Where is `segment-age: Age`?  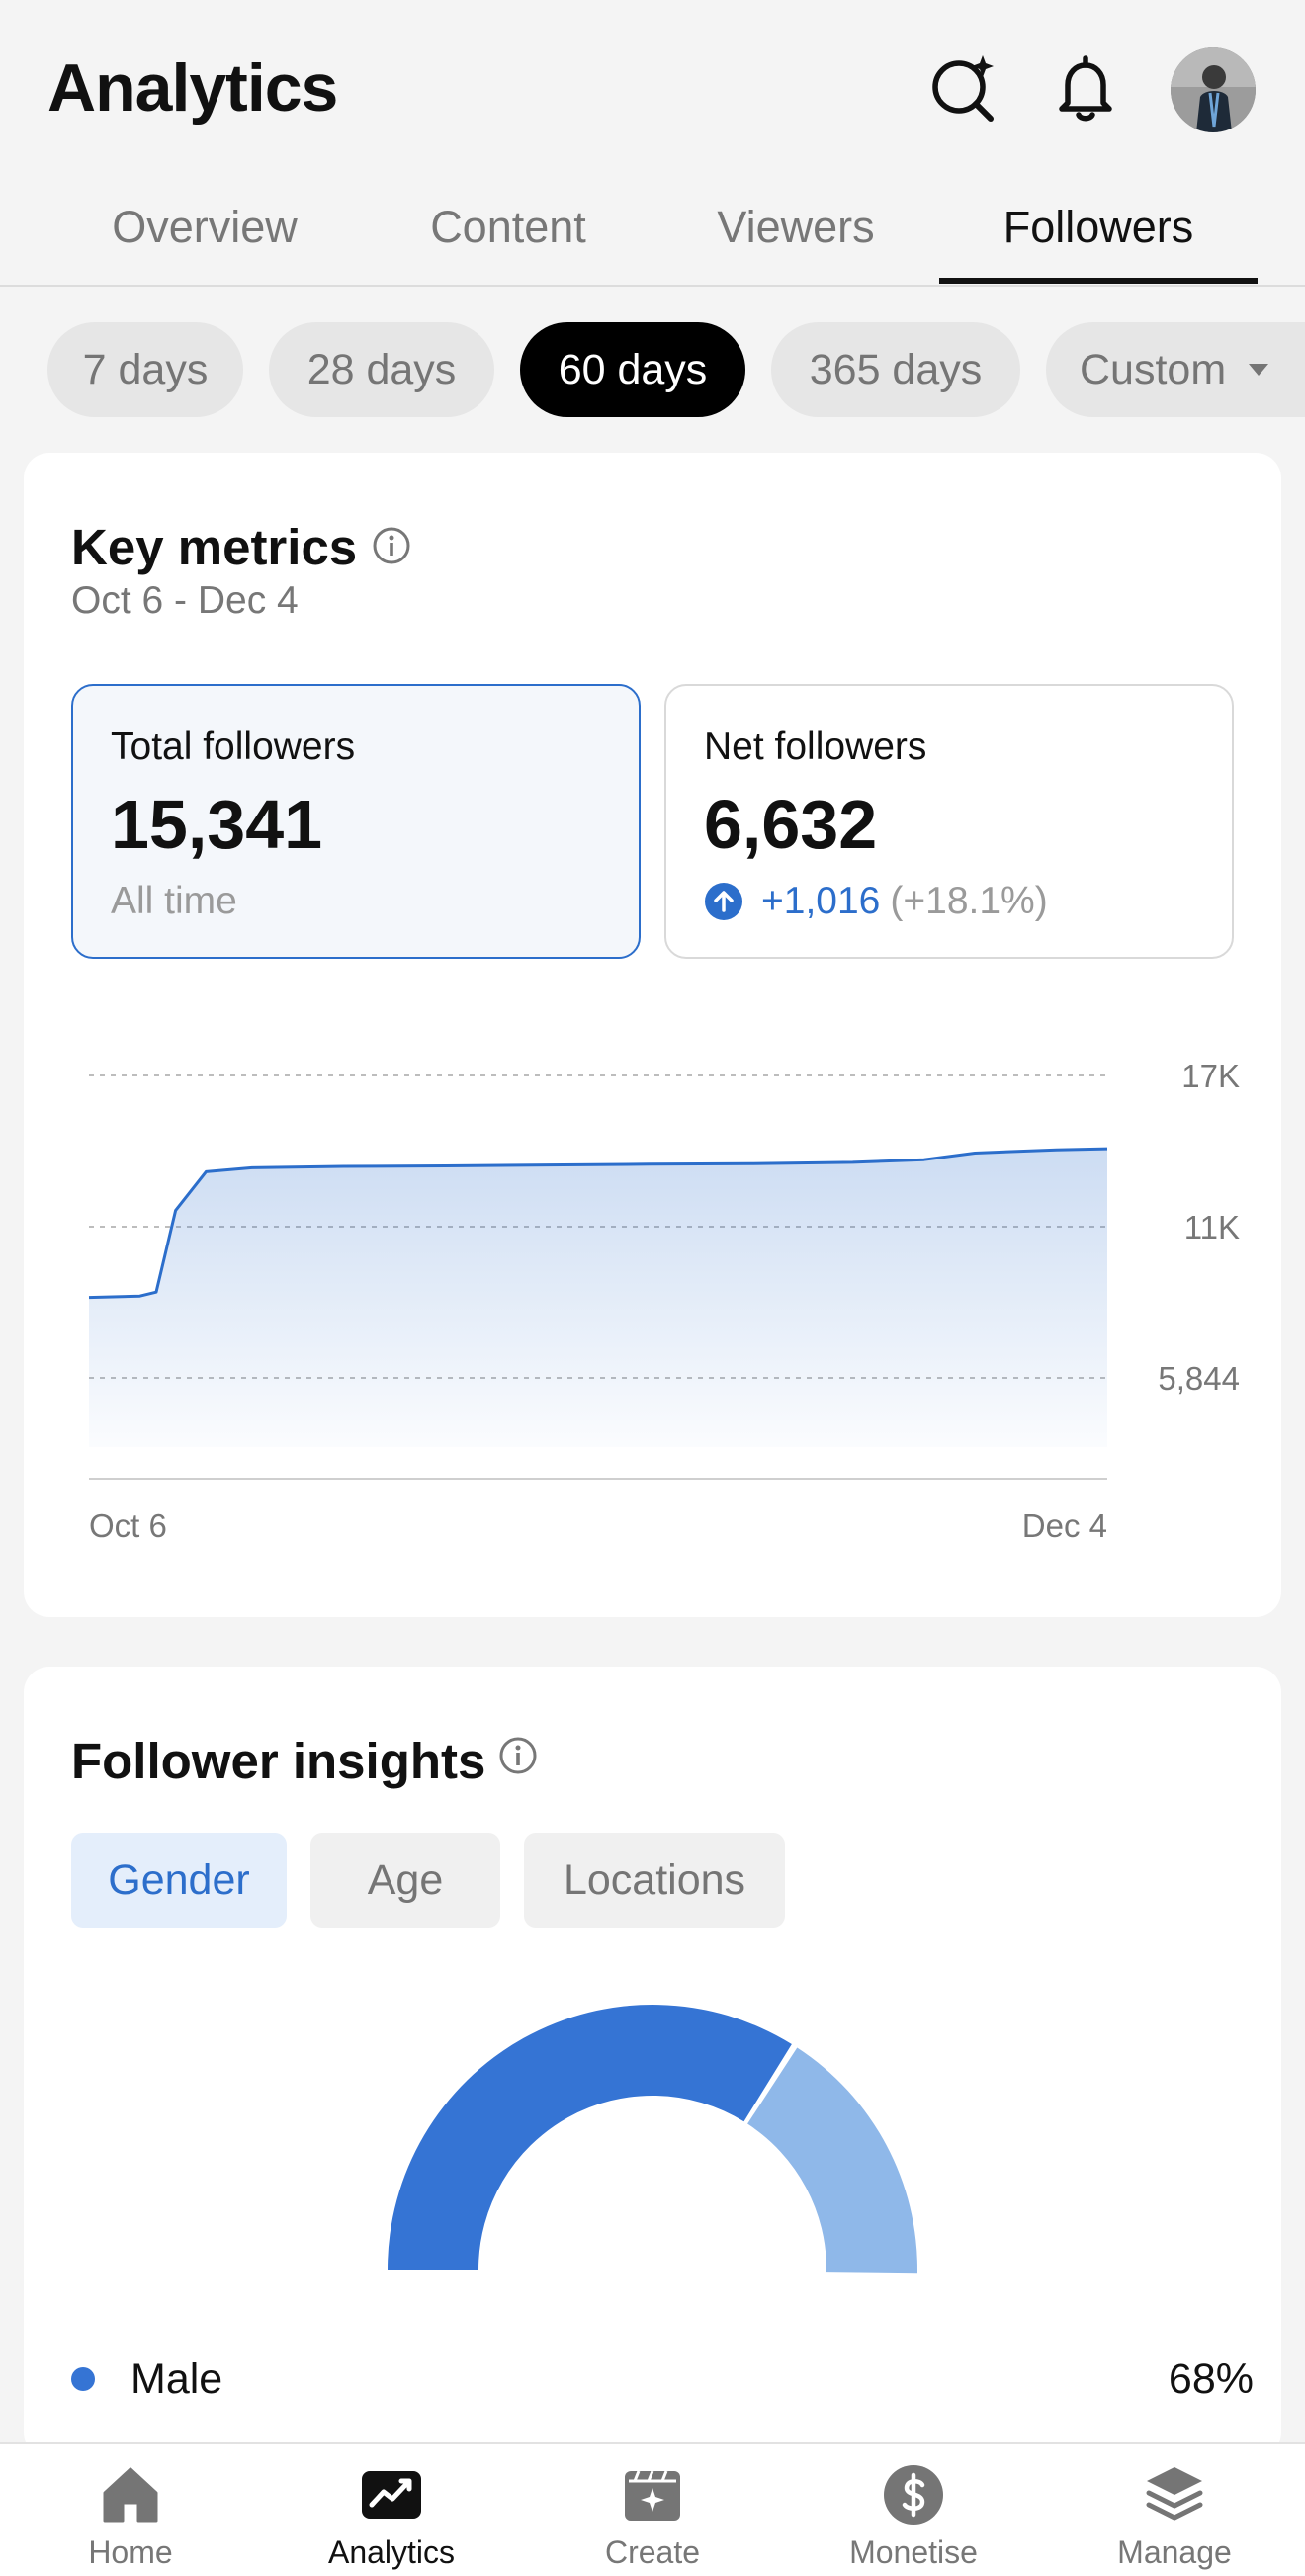 segment-age: Age is located at coordinates (405, 1880).